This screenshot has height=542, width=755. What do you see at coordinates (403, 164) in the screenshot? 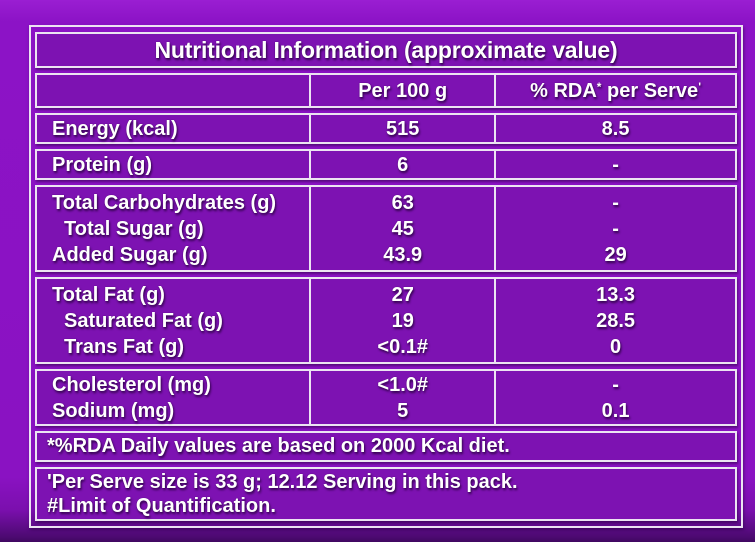
I see `per-100g-value: 6` at bounding box center [403, 164].